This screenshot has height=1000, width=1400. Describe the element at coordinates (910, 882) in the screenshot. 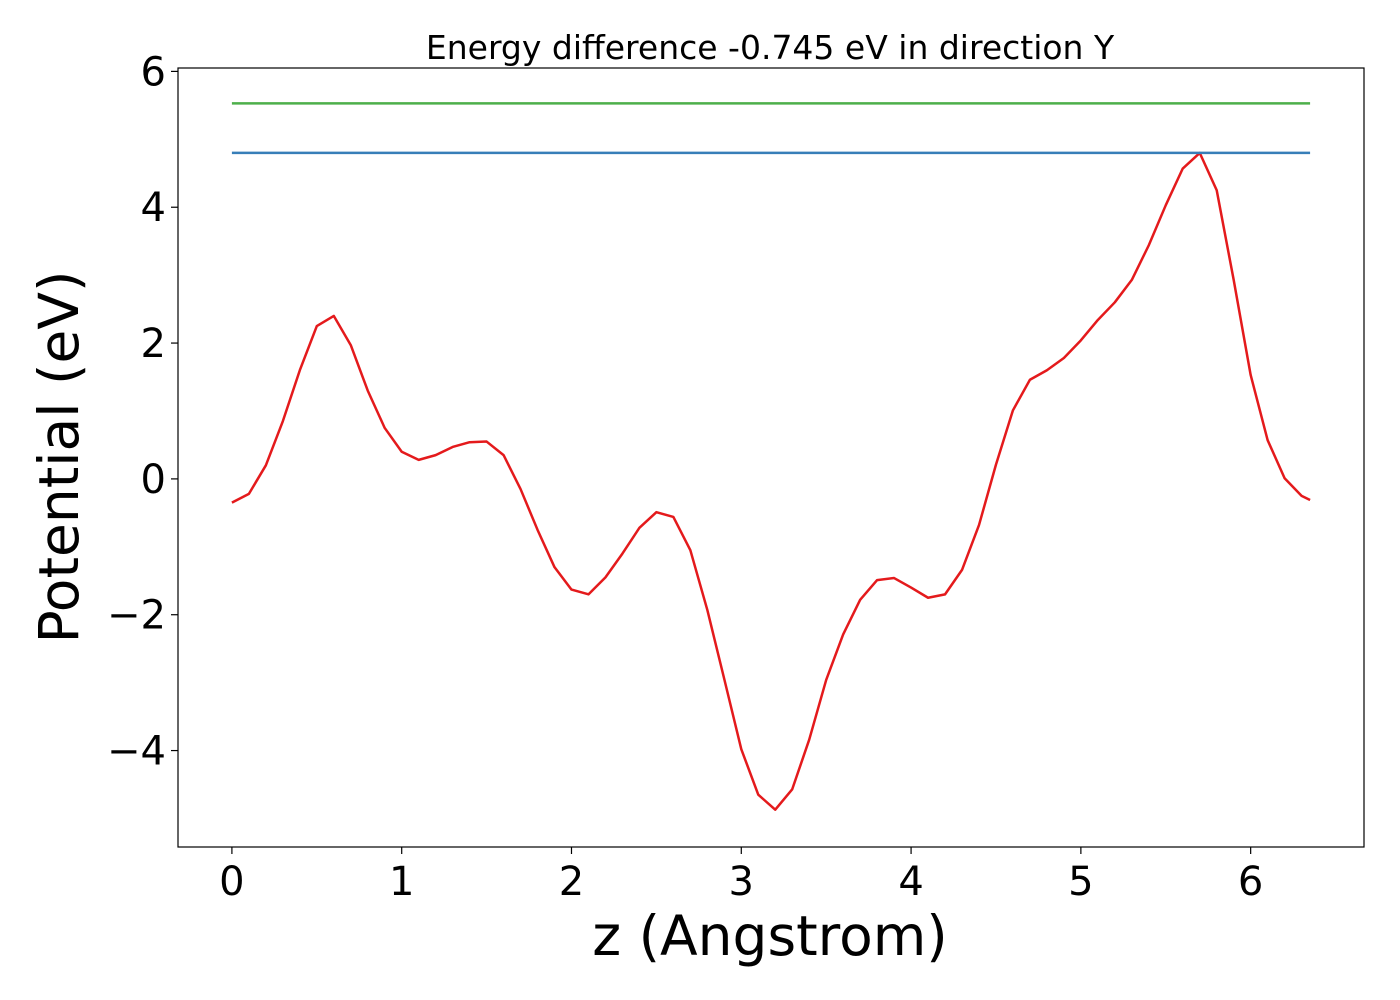

I see `x-tick-label: 4` at that location.